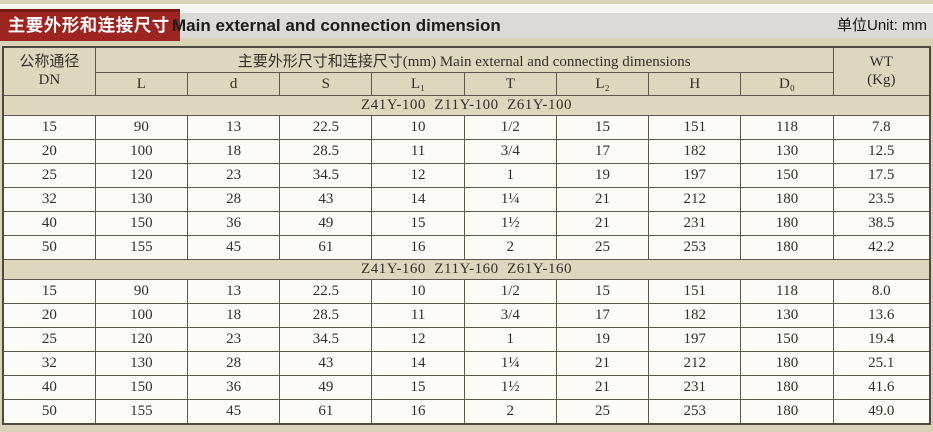 This screenshot has height=432, width=933. I want to click on table-cell: 49, so click(326, 387).